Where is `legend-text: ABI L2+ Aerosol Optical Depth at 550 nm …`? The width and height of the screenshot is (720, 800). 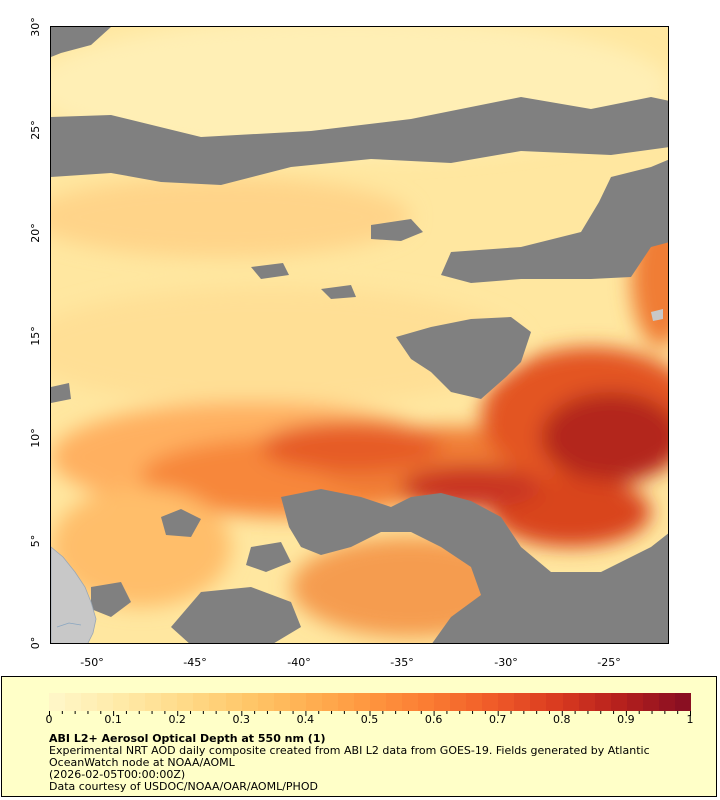 legend-text: ABI L2+ Aerosol Optical Depth at 550 nm … is located at coordinates (369, 763).